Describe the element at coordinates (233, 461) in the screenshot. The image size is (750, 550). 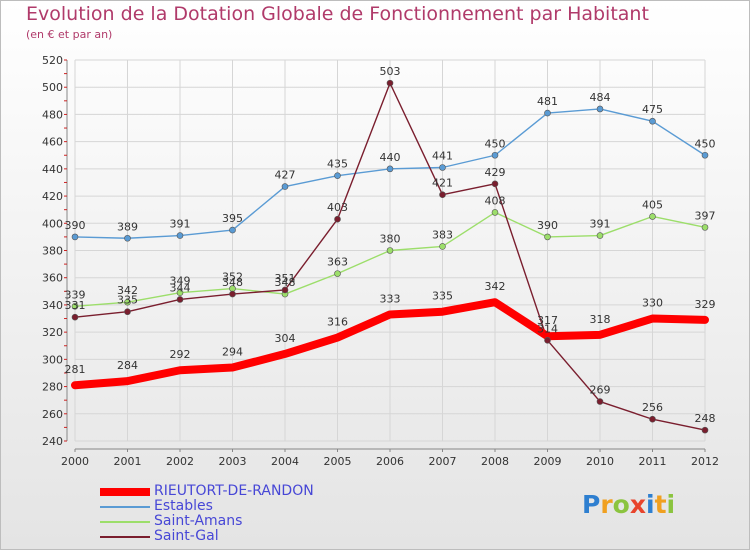
I see `x-tick-label: 2003` at that location.